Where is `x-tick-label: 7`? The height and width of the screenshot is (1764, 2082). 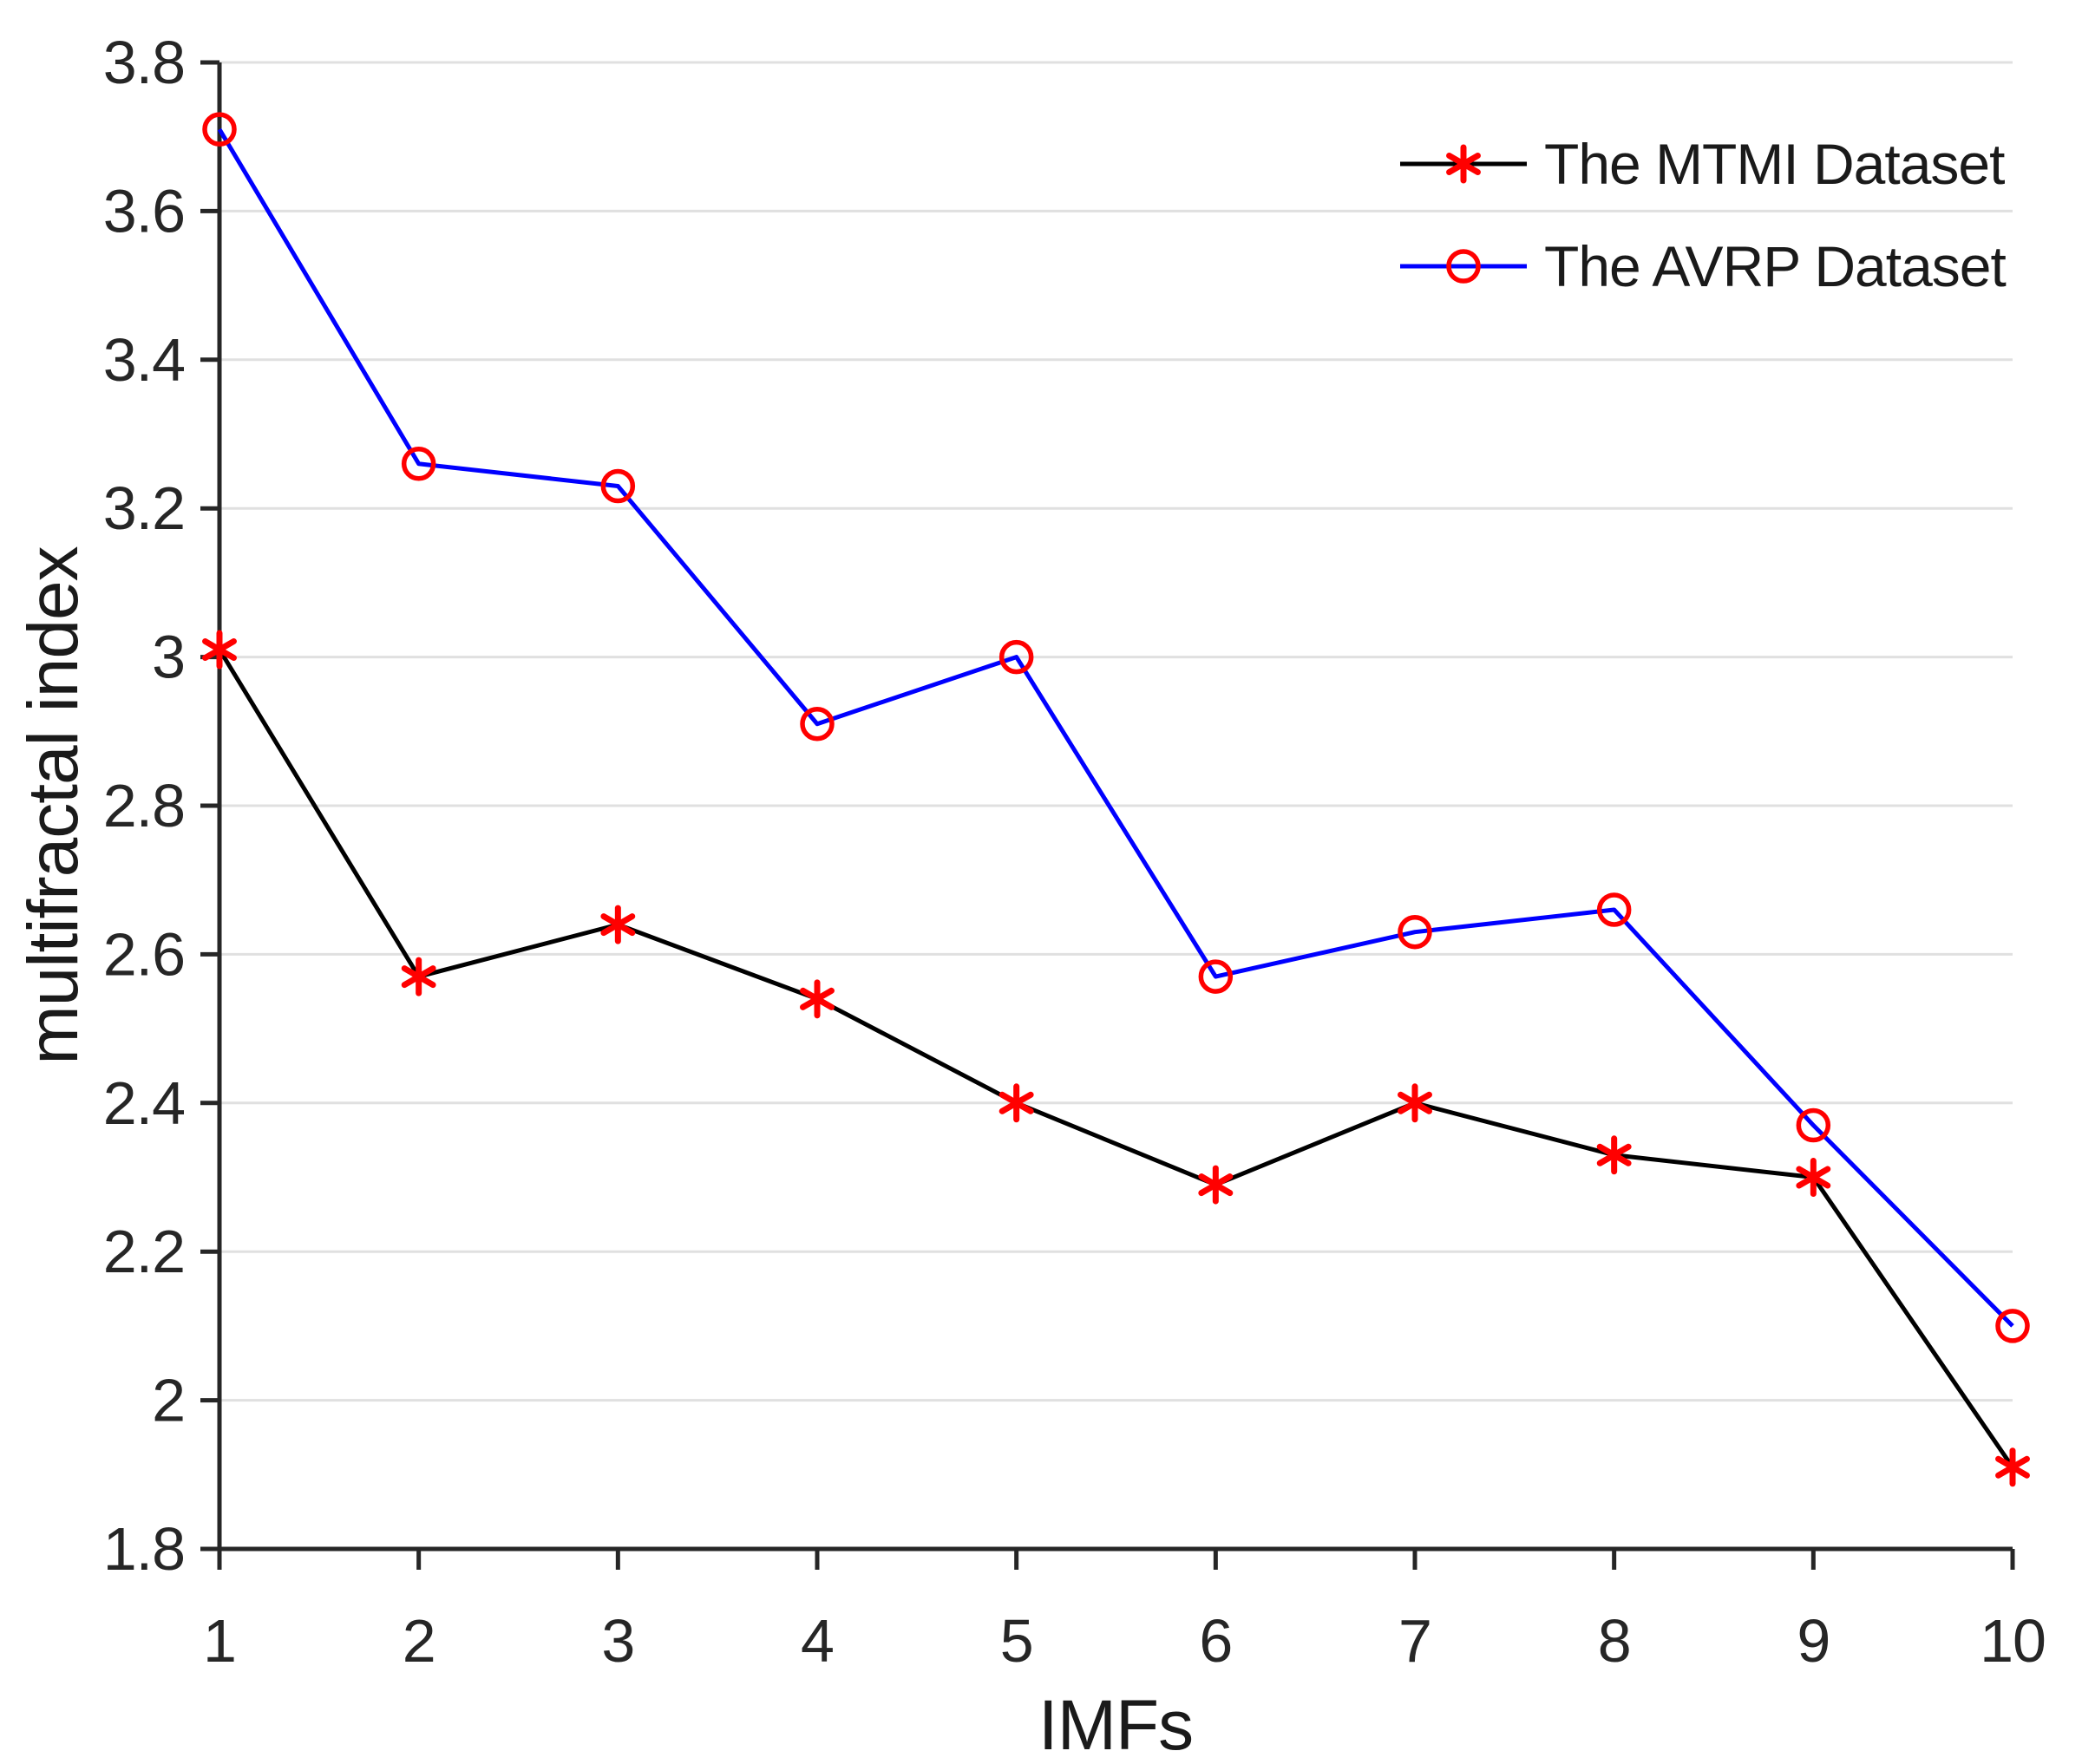 x-tick-label: 7 is located at coordinates (1414, 1641).